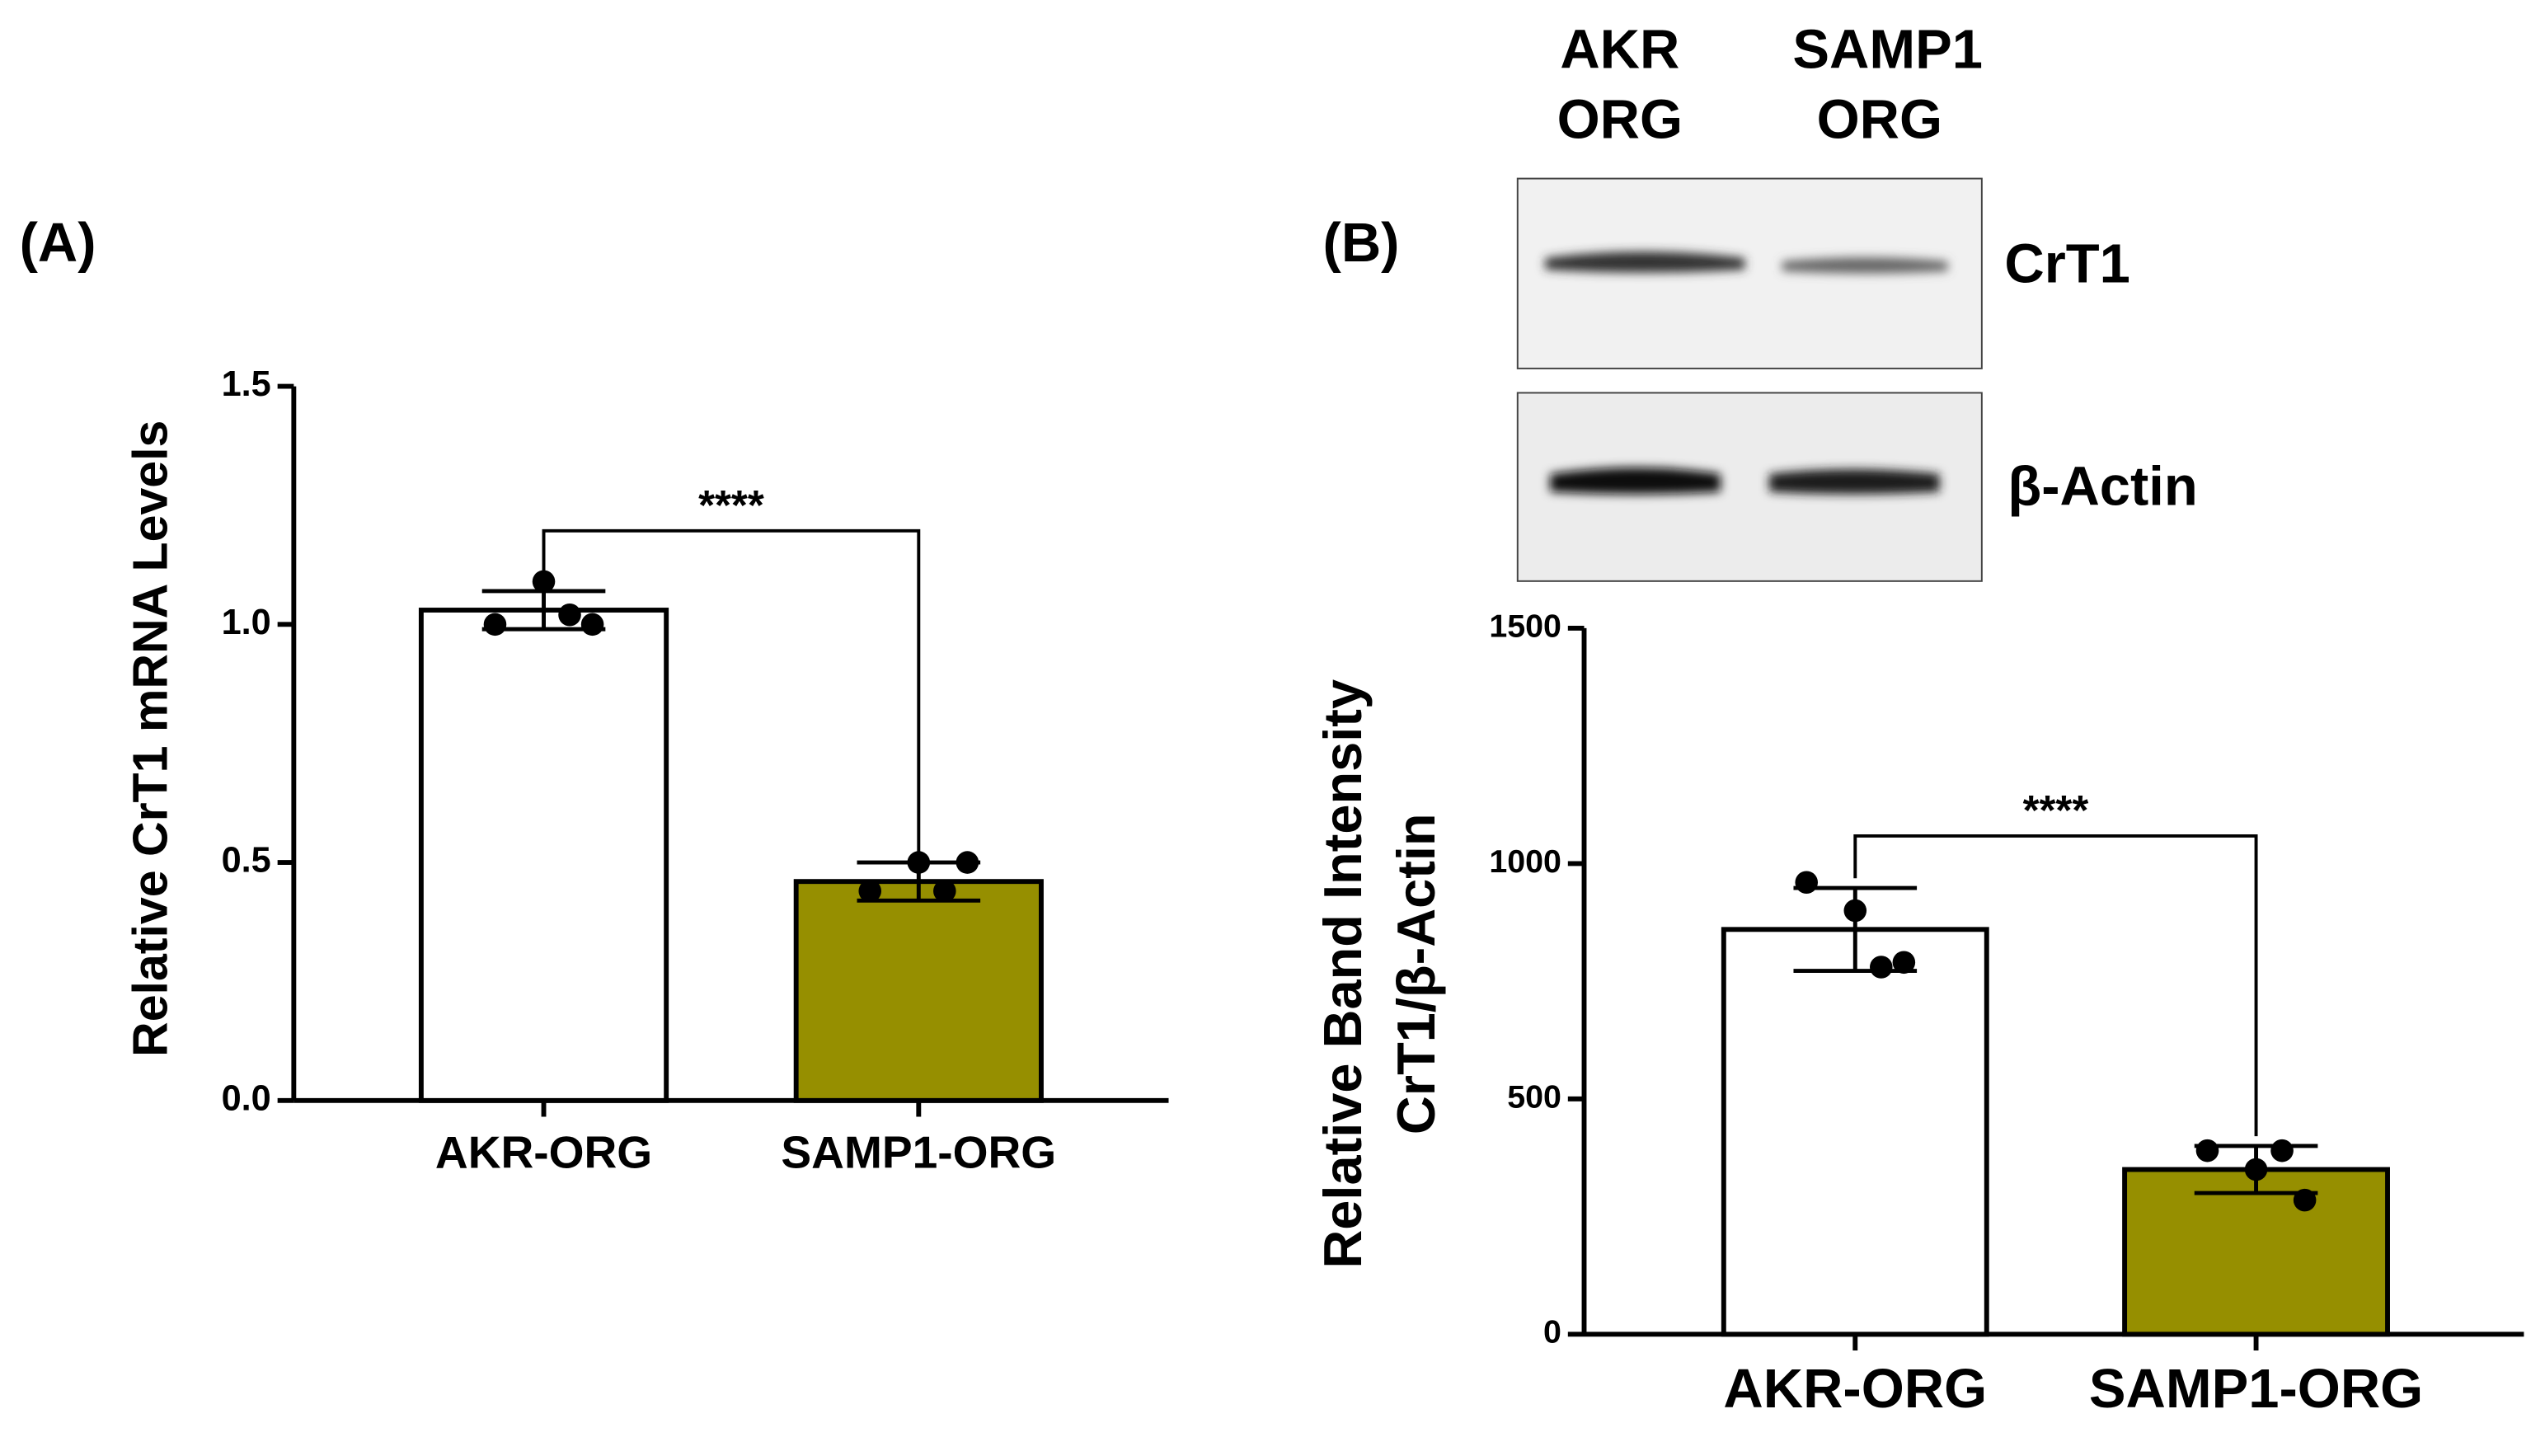 This screenshot has width=2545, height=1456. What do you see at coordinates (2102, 486) in the screenshot?
I see `band-label: β-Actin` at bounding box center [2102, 486].